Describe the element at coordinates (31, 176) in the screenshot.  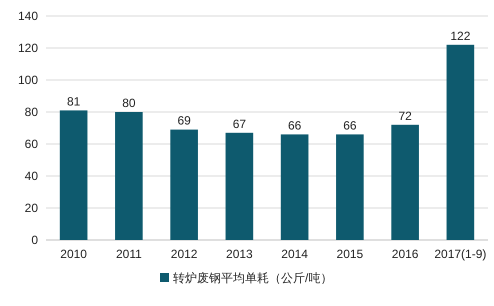
I see `y-tick-label: 40` at that location.